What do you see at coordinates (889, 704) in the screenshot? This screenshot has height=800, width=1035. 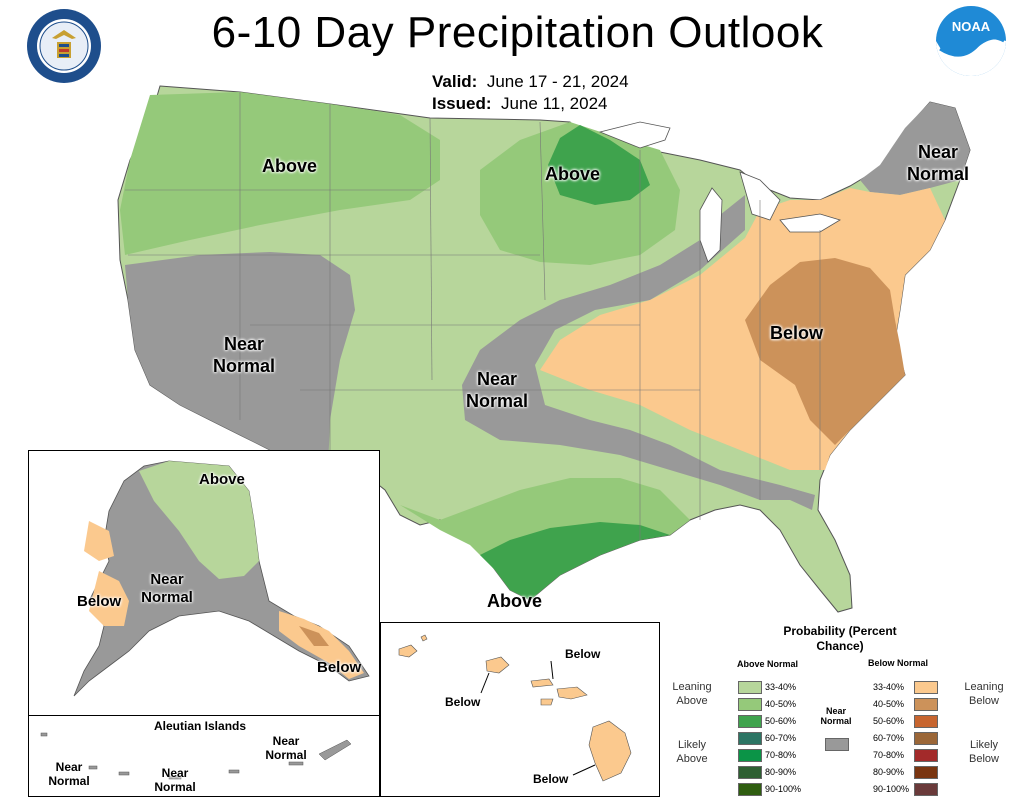 I see `legend-range-below-1: 40-50%` at bounding box center [889, 704].